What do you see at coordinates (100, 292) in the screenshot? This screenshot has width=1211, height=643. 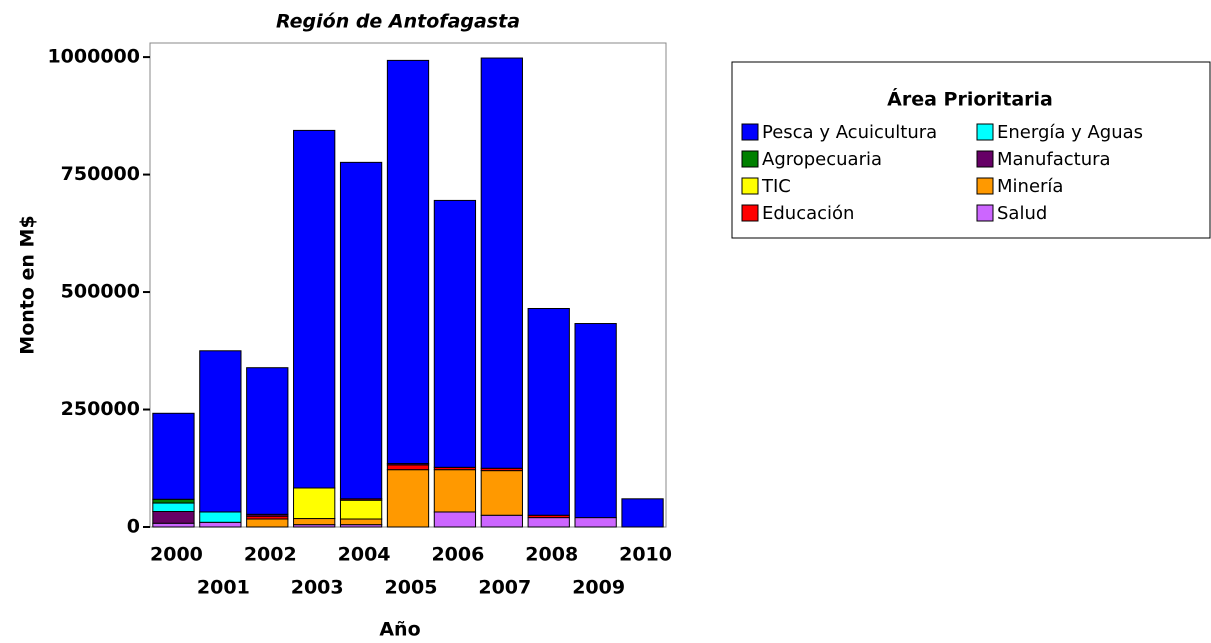 I see `y-tick-label: 500000` at bounding box center [100, 292].